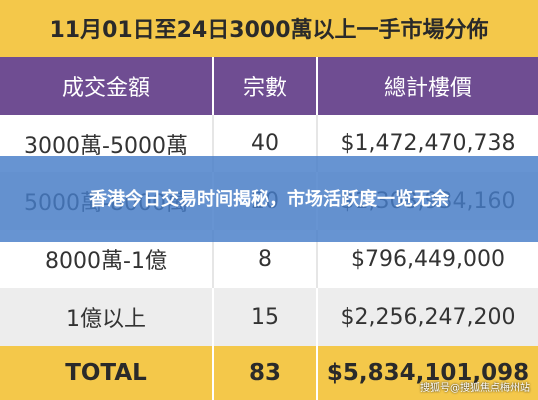 Image resolution: width=538 pixels, height=400 pixels. I want to click on header-cell: 成交金額, so click(105, 88).